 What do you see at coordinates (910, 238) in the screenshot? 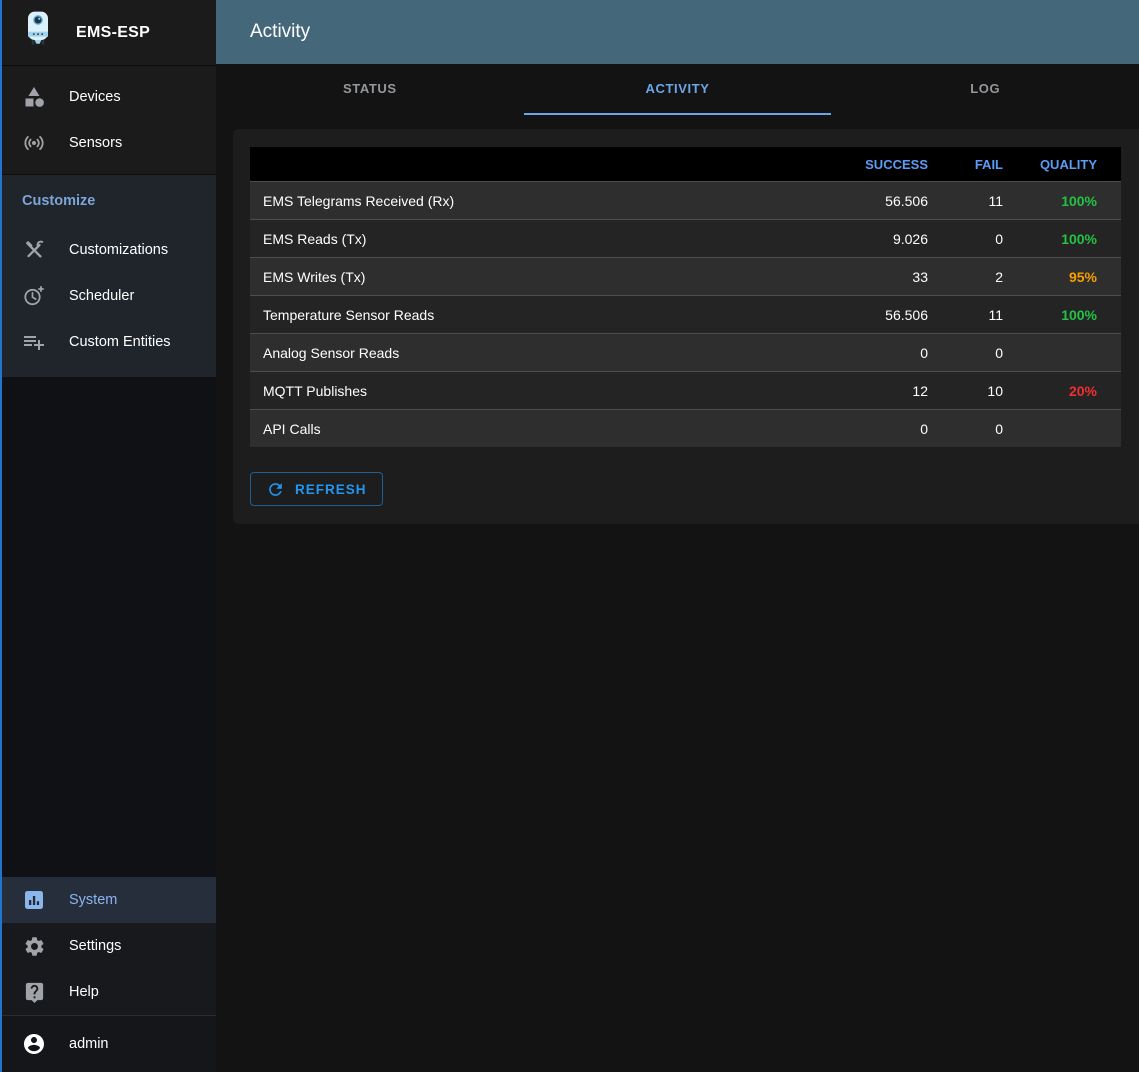
I see `row-success: 9.026` at bounding box center [910, 238].